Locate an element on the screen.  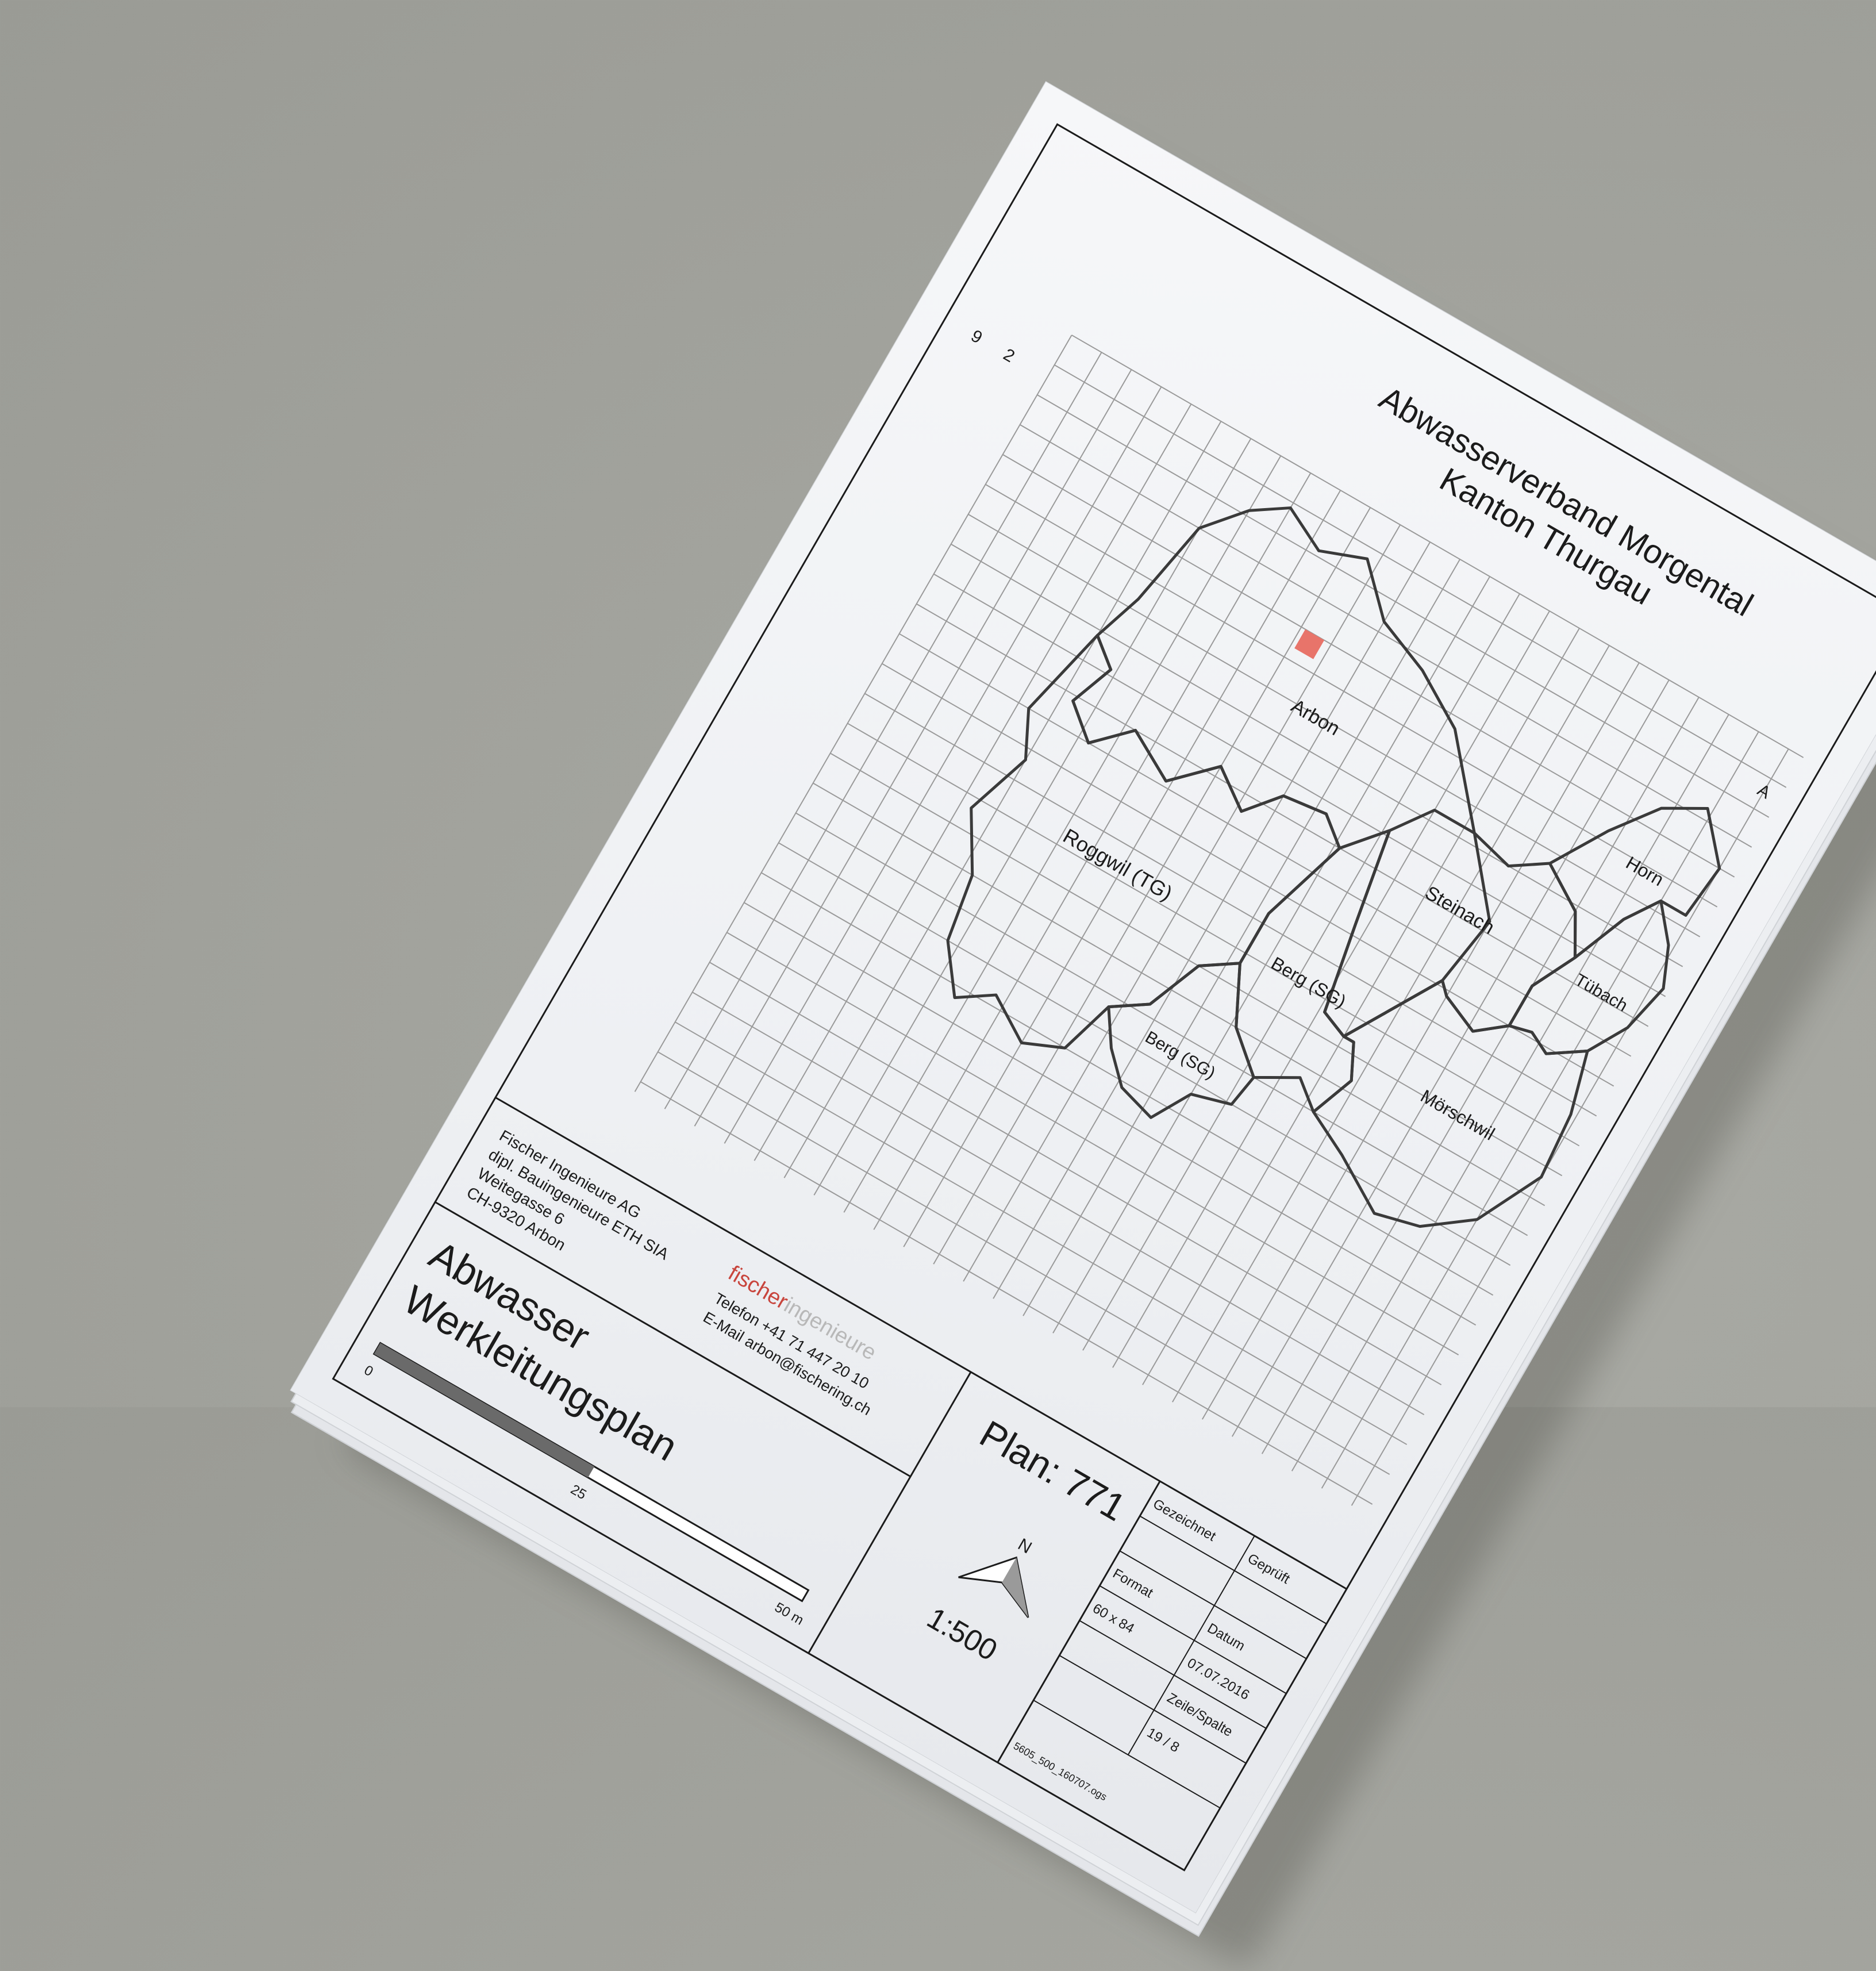
header-geprueft: Geprüft is located at coordinates (1269, 1569).